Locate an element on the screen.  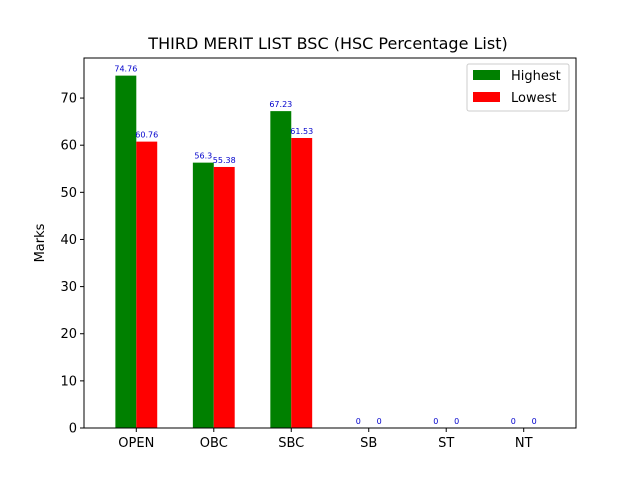
bar-lowest-obc is located at coordinates (224, 297).